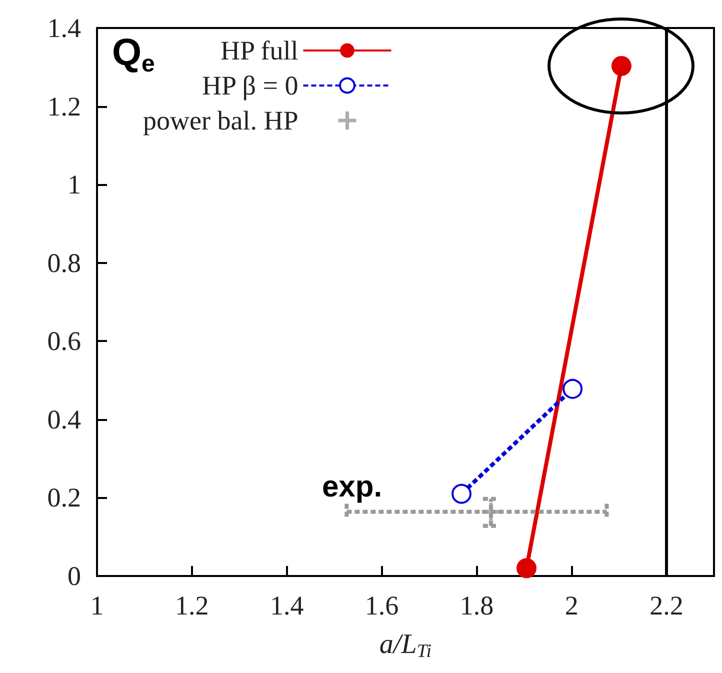 The height and width of the screenshot is (673, 722). Describe the element at coordinates (64, 497) in the screenshot. I see `y-tick-label: 0.2` at that location.